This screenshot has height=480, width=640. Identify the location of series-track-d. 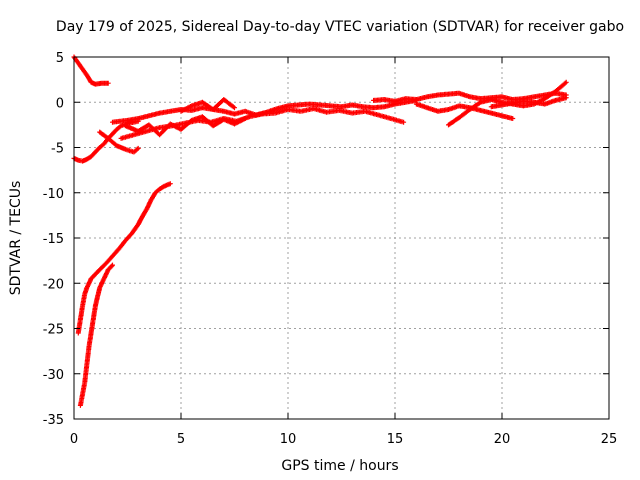
(124, 258).